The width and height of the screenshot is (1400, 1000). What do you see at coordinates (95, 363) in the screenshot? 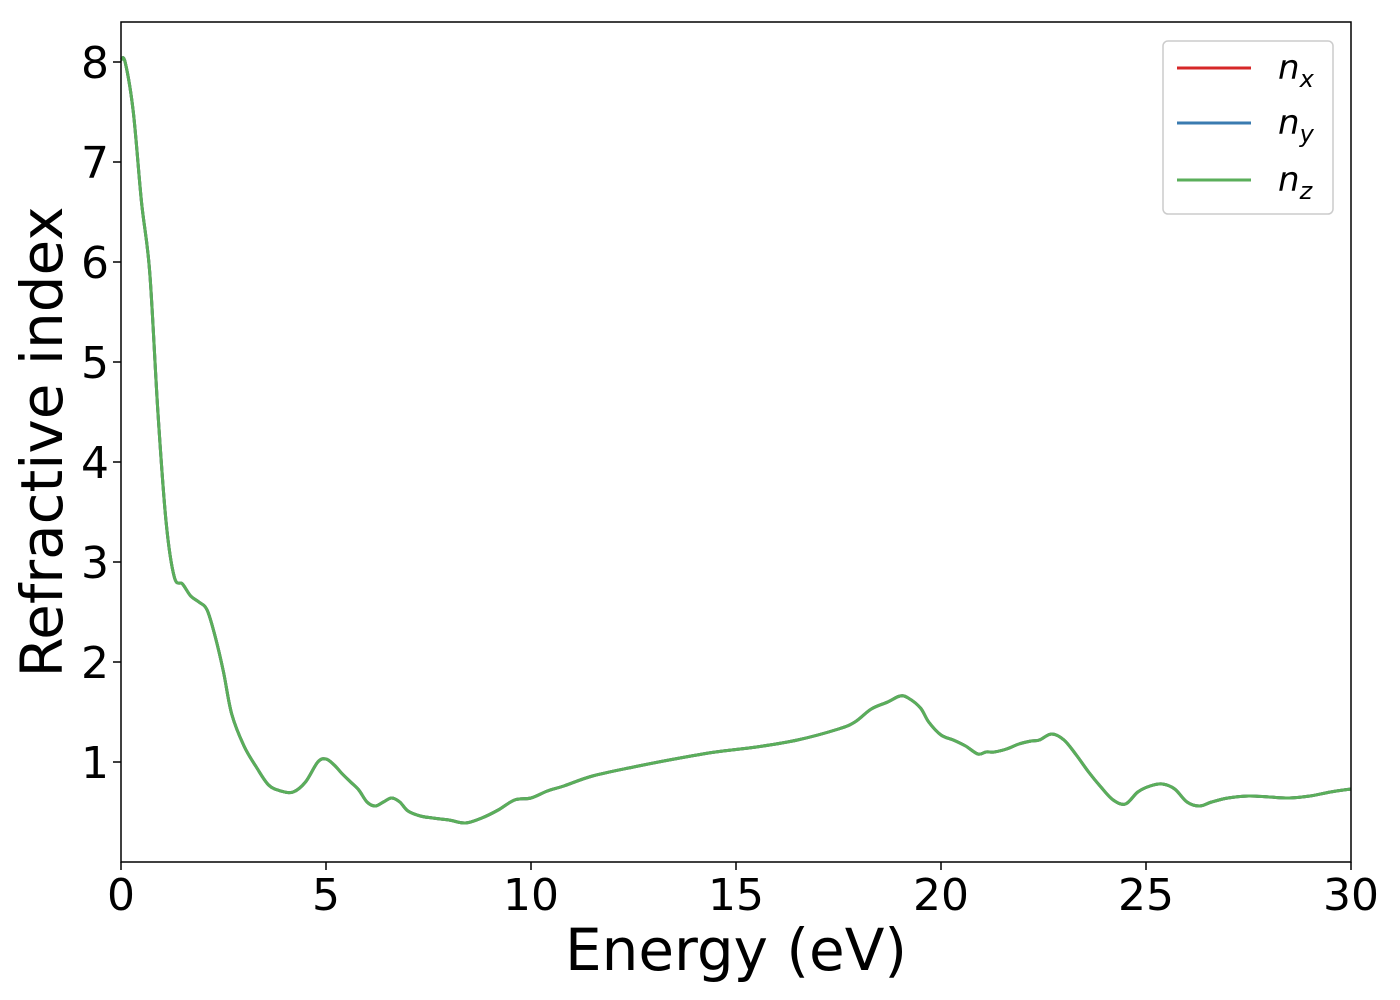
I see `y-tick-label: 5` at bounding box center [95, 363].